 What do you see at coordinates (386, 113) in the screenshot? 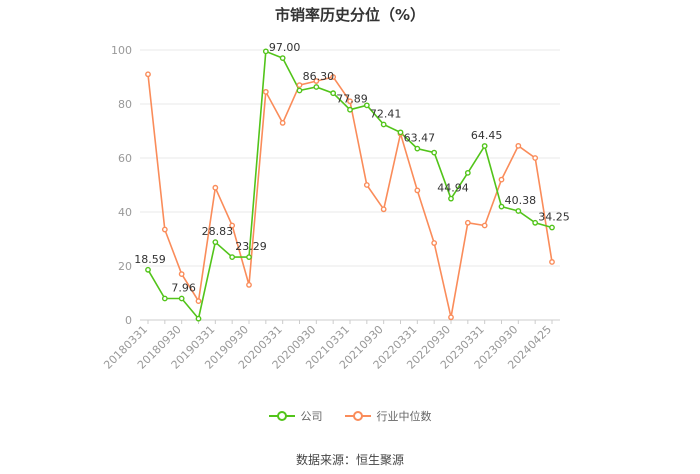
I see `data-label: 72.41` at bounding box center [386, 113].